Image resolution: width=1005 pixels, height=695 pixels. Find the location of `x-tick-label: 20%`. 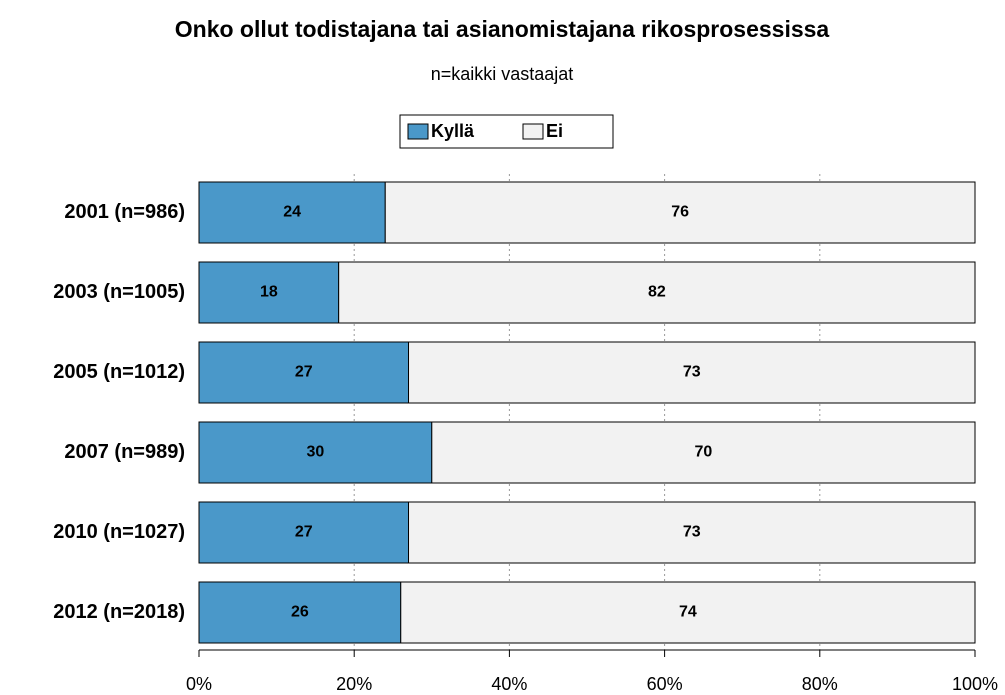

x-tick-label: 20% is located at coordinates (354, 684).